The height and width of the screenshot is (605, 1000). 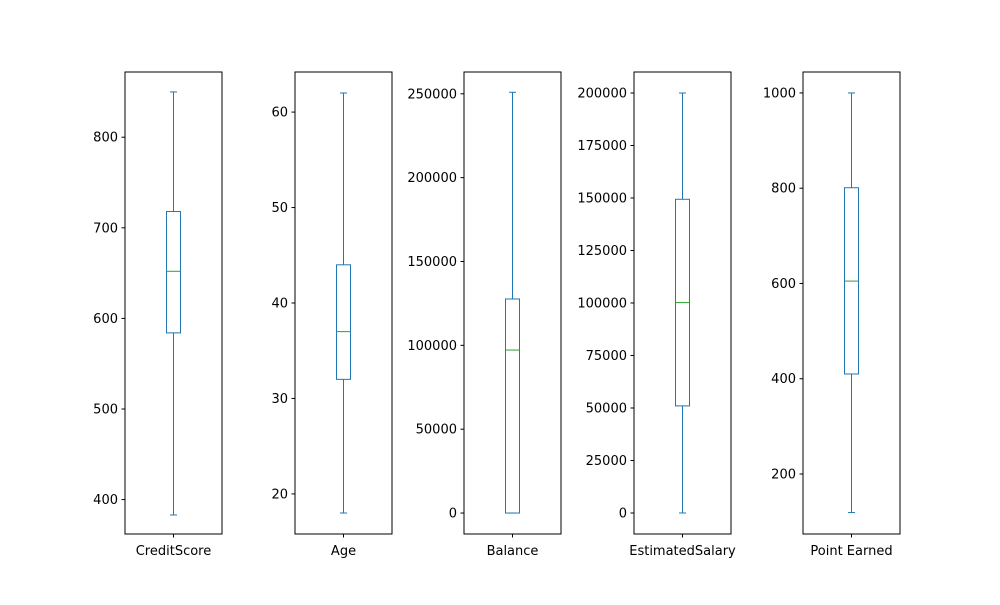 I want to click on y-tick-label-estimatedsalary: 75000, so click(x=606, y=356).